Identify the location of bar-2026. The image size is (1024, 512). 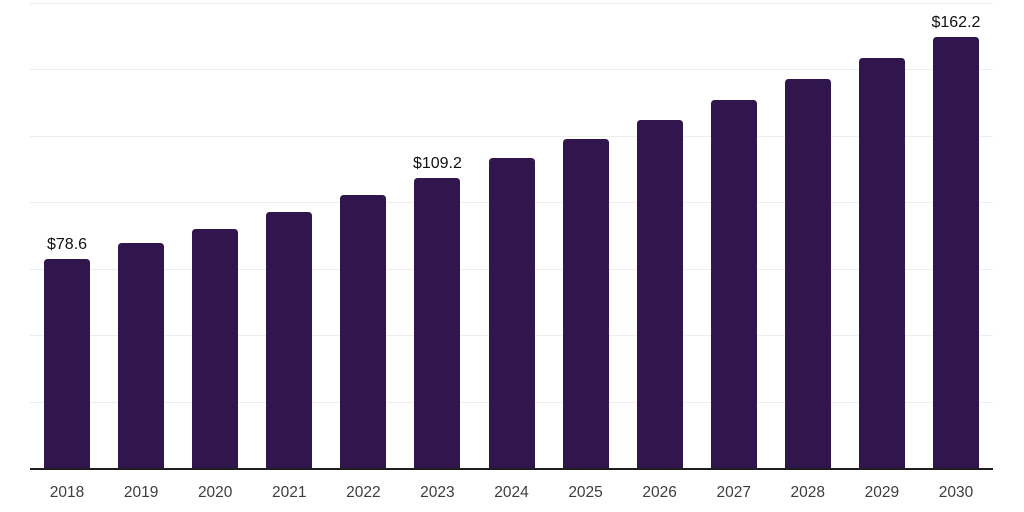
(659, 293).